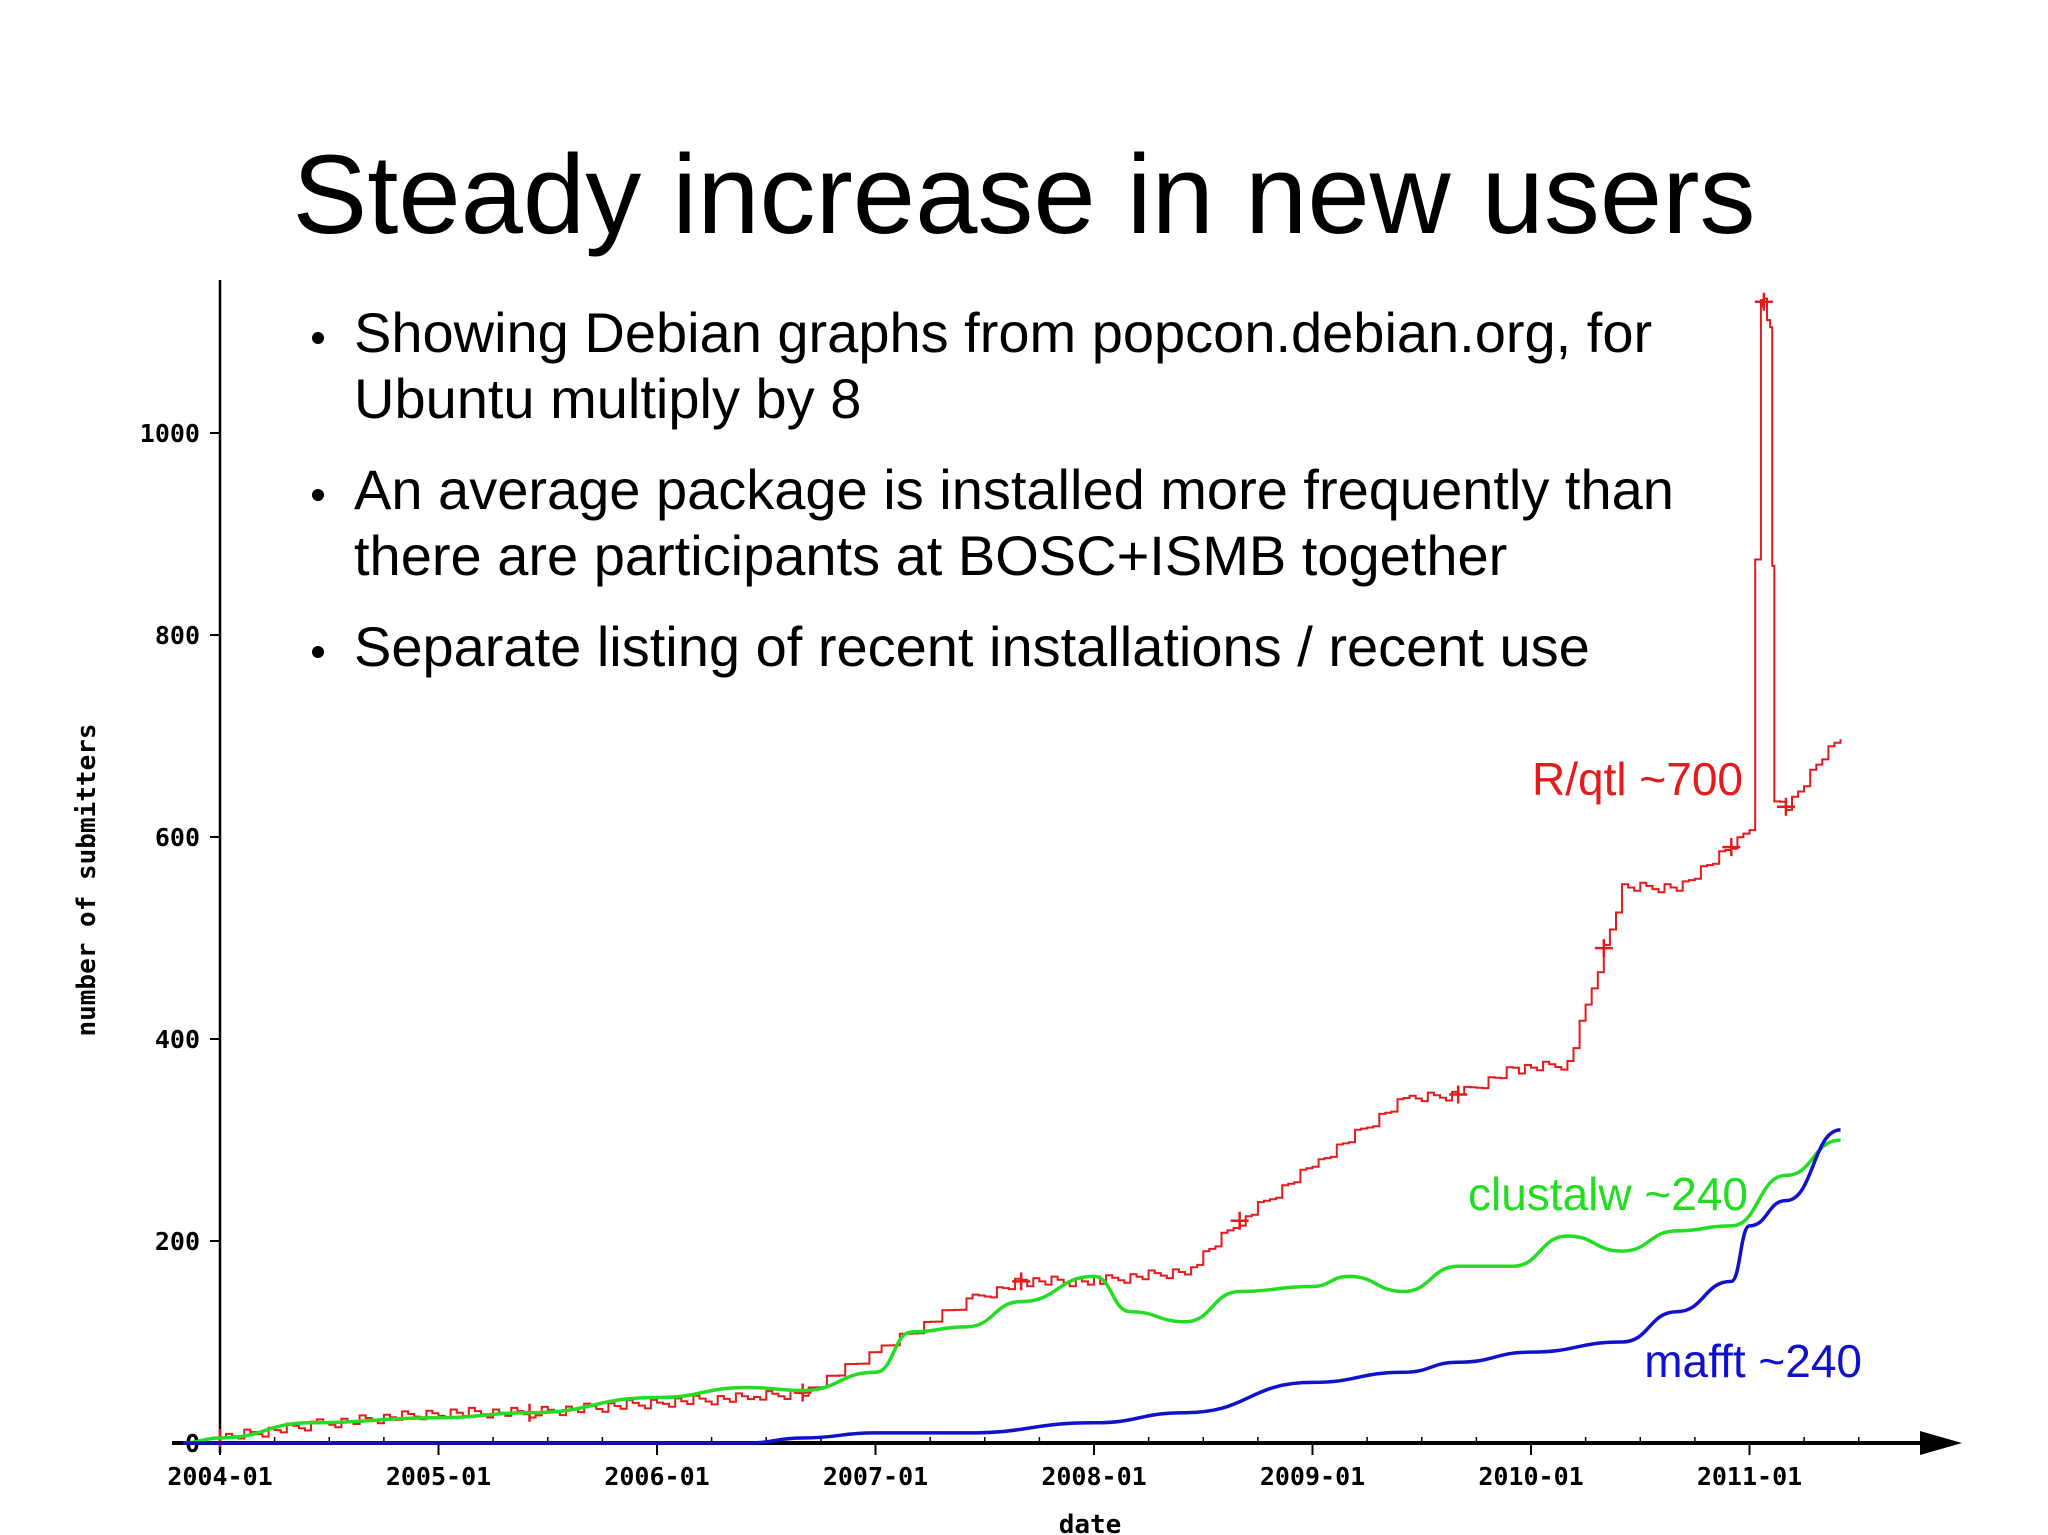 The width and height of the screenshot is (2048, 1535). Describe the element at coordinates (1753, 1361) in the screenshot. I see `annotation-mafft: mafft ~240` at that location.